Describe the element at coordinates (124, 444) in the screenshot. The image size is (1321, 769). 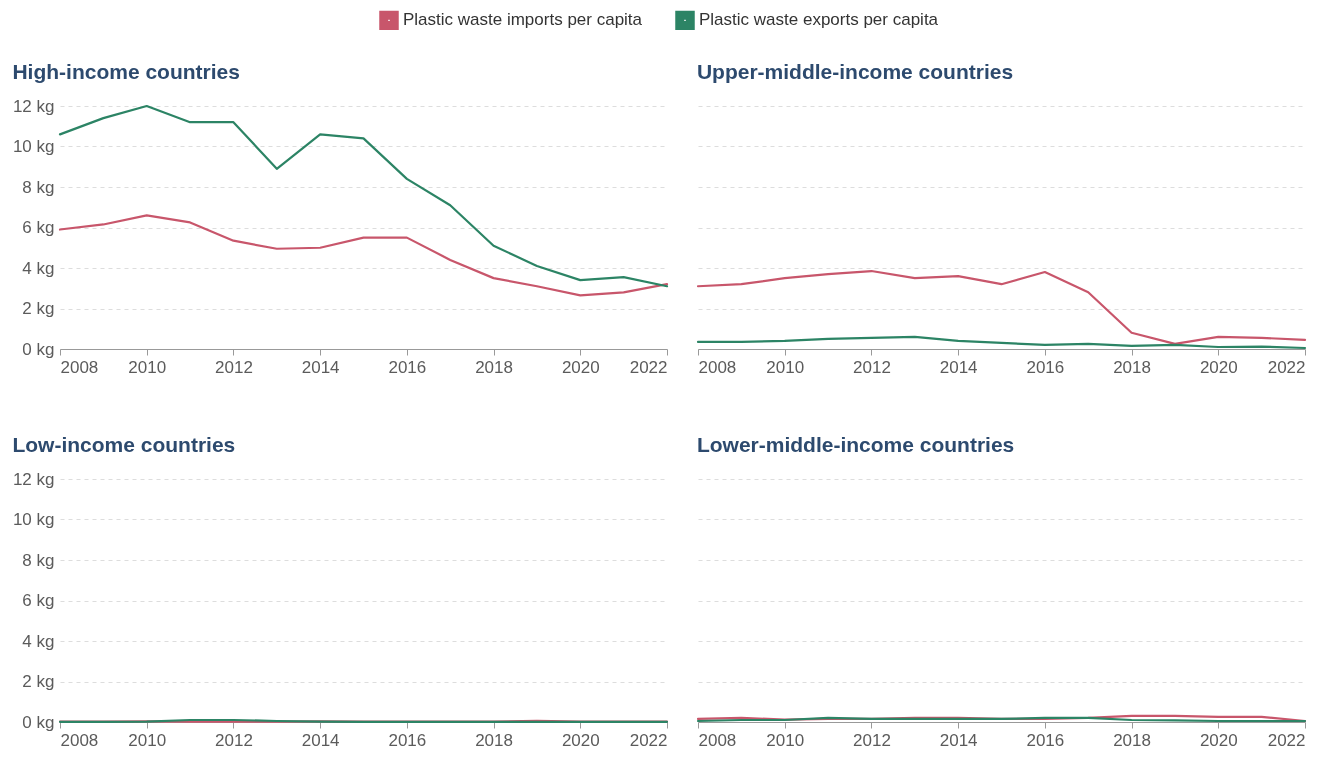
I see `chart-title: Low-income countries` at that location.